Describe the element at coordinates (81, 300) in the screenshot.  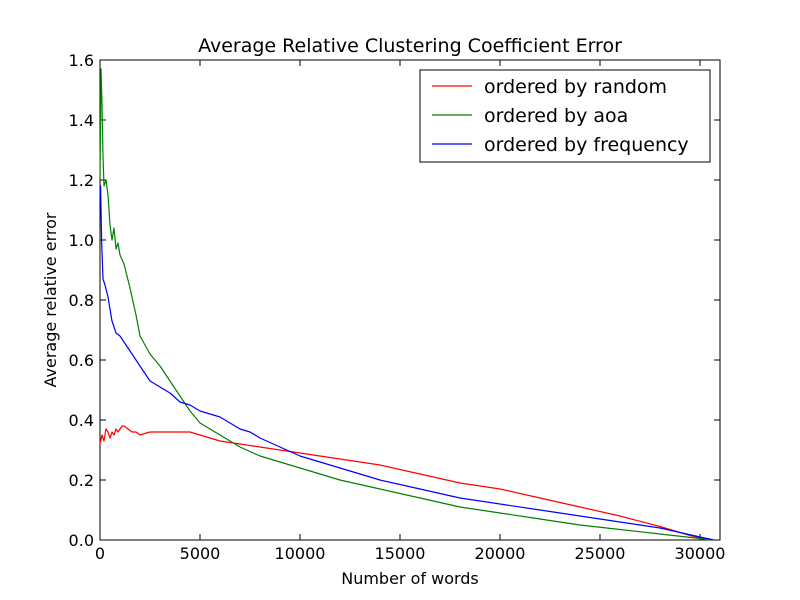
I see `y-tick-label: 0.8` at that location.